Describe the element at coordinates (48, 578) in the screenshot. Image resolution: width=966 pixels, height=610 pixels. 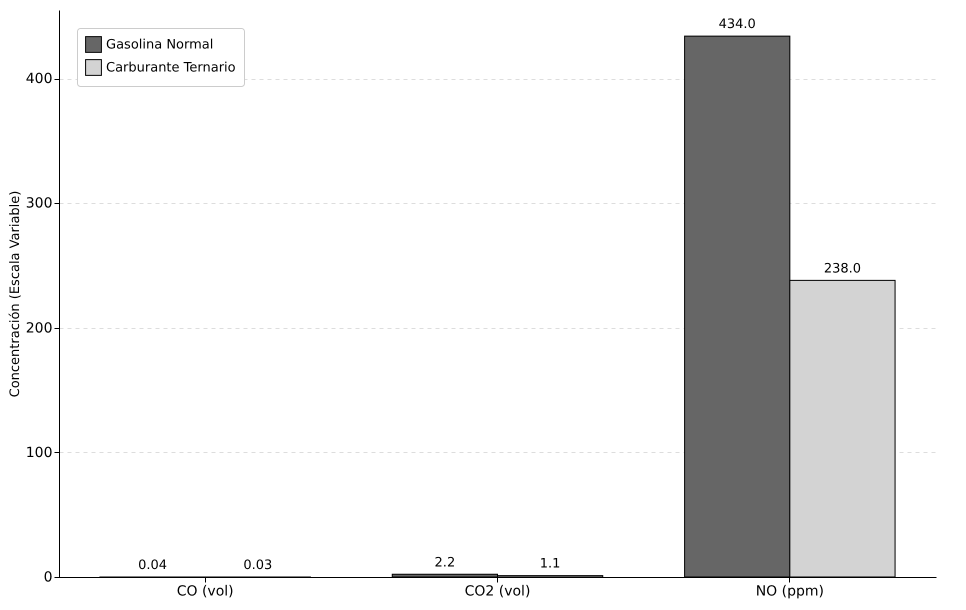
I see `y-tick-label: 0` at that location.